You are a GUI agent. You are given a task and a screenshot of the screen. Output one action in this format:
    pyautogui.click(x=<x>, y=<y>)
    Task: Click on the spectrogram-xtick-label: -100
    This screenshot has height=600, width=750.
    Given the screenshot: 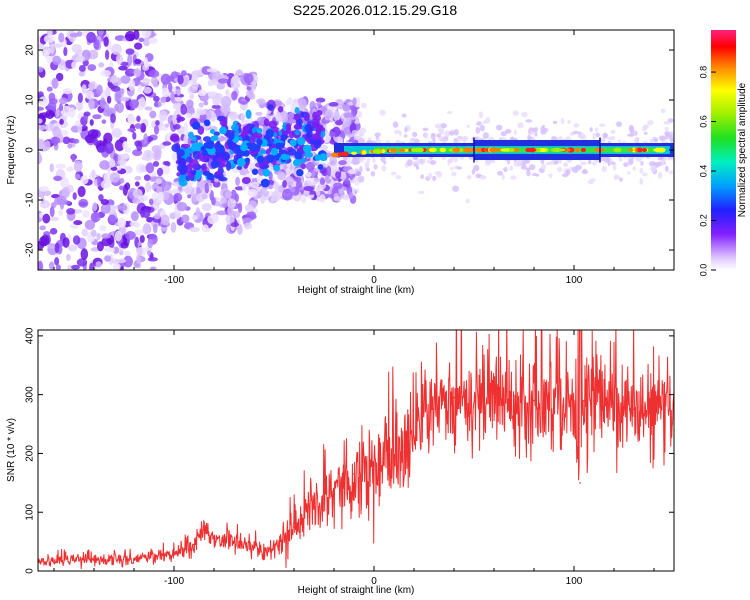 What is the action you would take?
    pyautogui.click(x=174, y=280)
    